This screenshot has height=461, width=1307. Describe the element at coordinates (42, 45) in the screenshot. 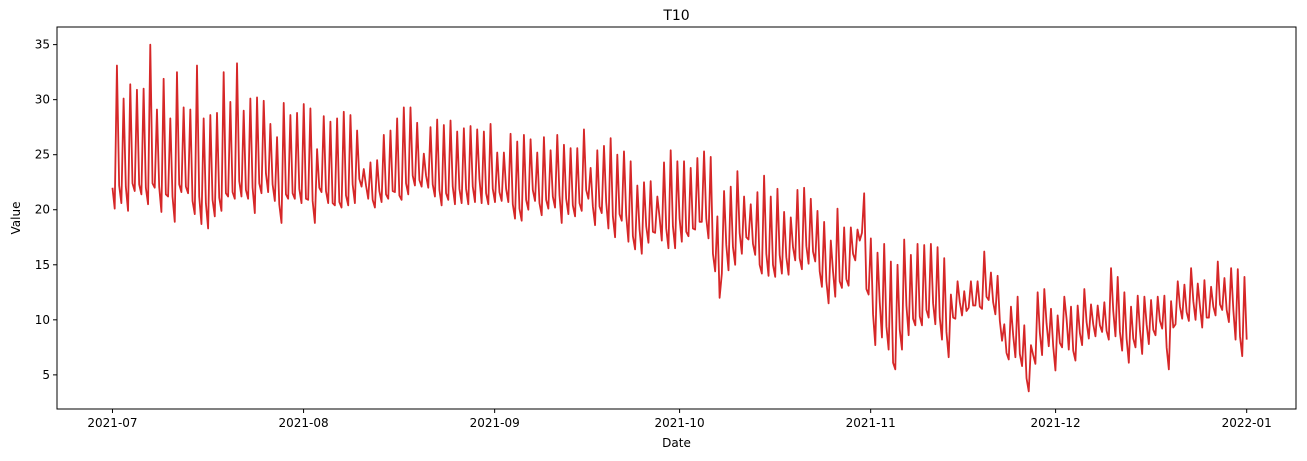

I see `y-tick-label-6: 35` at that location.